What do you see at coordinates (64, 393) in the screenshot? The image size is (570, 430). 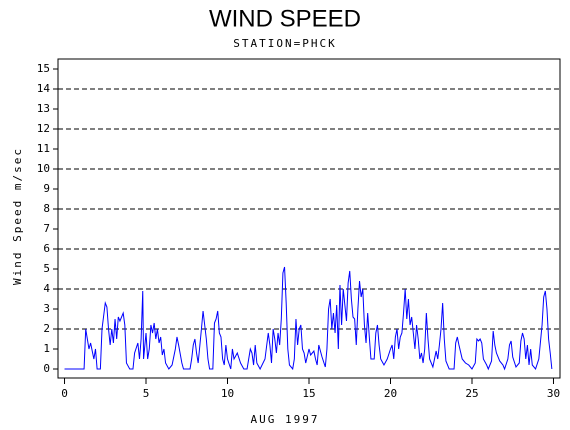 I see `x-tick-label: 0` at bounding box center [64, 393].